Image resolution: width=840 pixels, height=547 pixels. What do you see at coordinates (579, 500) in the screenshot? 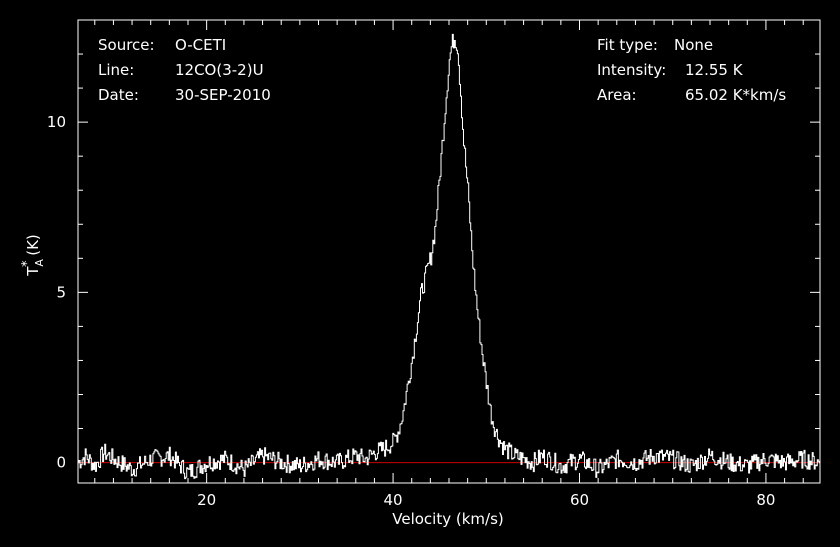
I see `x-tick-label: 60` at bounding box center [579, 500].